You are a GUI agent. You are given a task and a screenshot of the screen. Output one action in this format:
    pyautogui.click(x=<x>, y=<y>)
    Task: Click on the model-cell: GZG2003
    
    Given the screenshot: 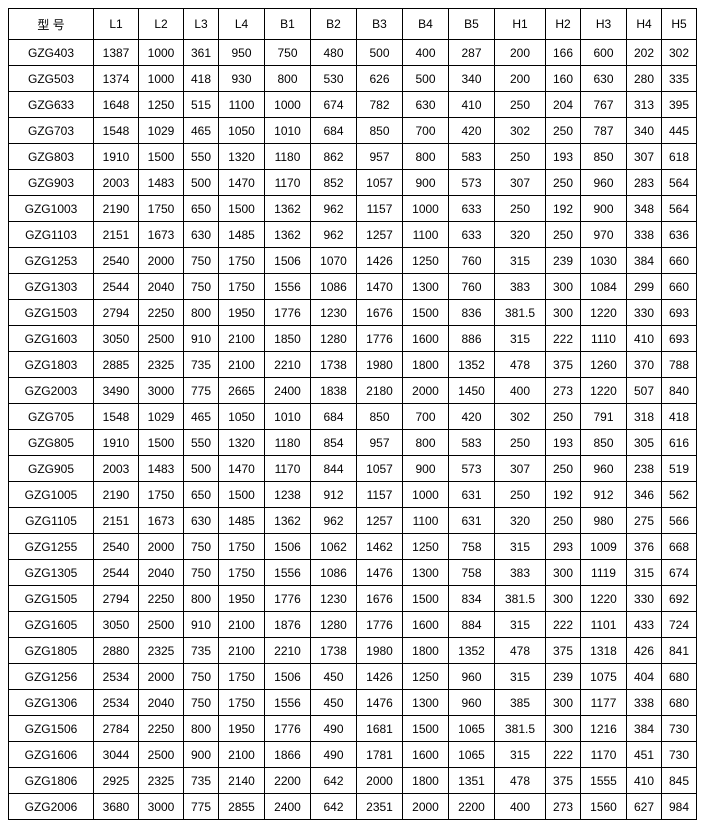 What is the action you would take?
    pyautogui.click(x=51, y=390)
    